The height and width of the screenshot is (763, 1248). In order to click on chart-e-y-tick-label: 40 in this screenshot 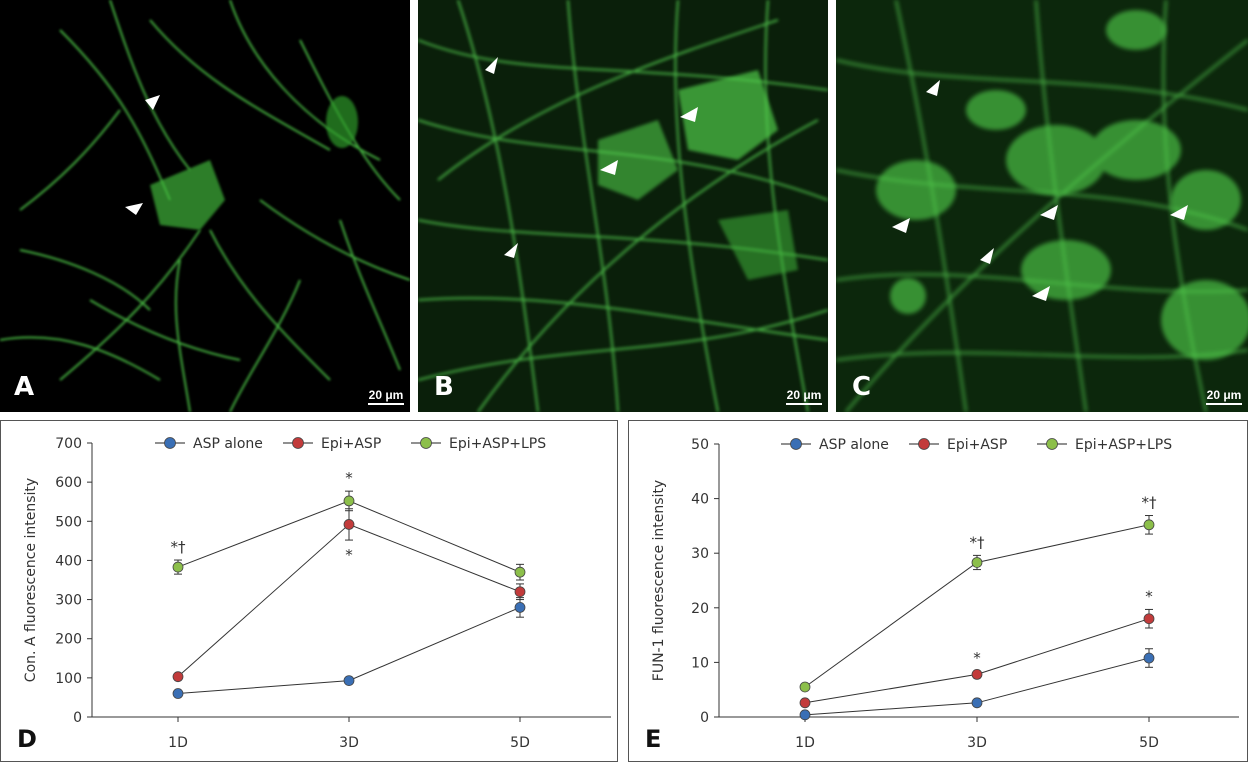, I will do `click(700, 500)`.